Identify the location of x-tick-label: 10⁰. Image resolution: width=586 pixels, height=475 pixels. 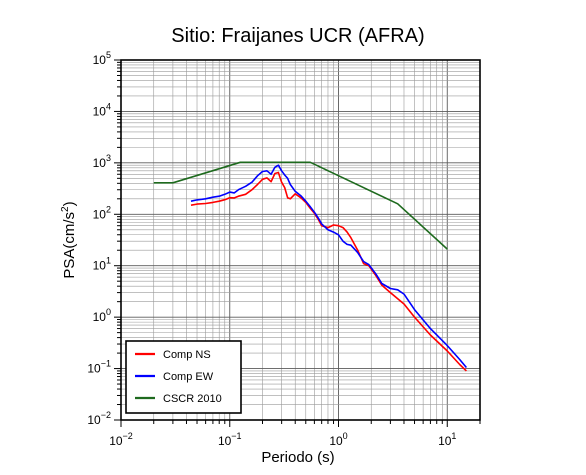
(338, 439).